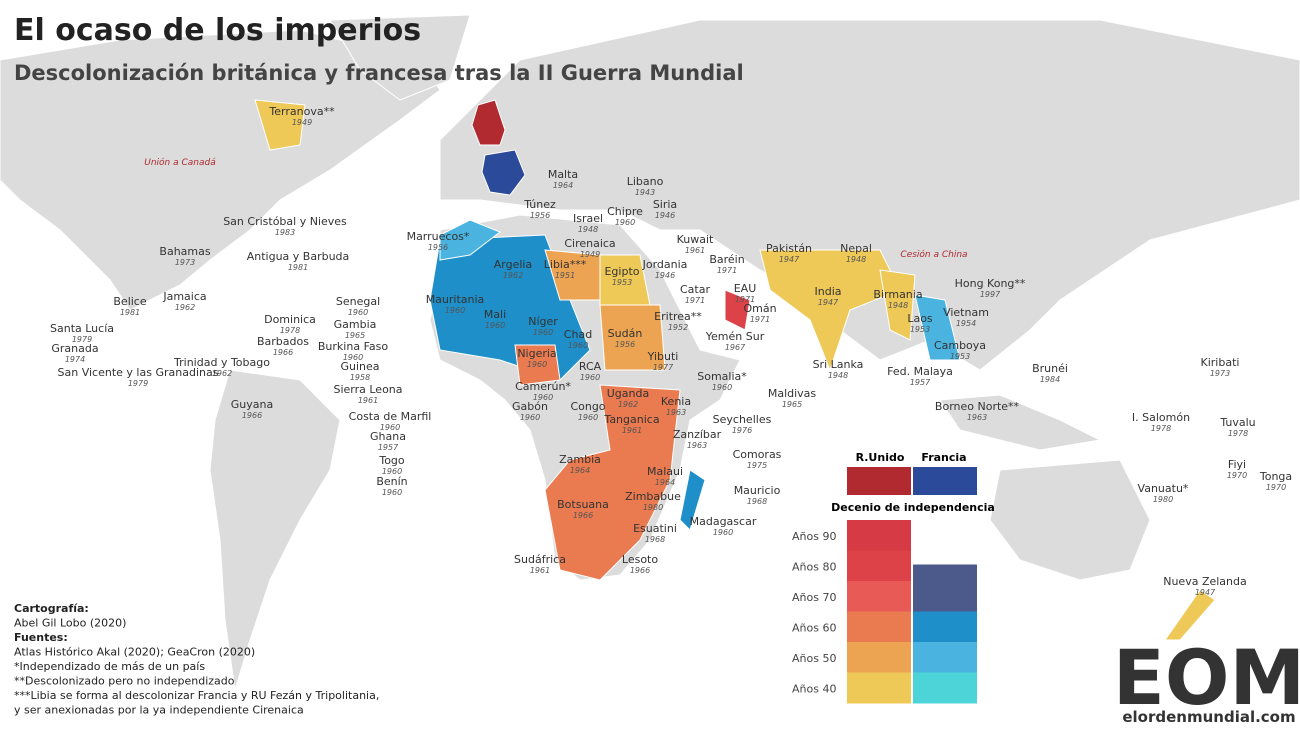 This screenshot has width=1300, height=732. What do you see at coordinates (438, 247) in the screenshot?
I see `independence-year: 1956` at bounding box center [438, 247].